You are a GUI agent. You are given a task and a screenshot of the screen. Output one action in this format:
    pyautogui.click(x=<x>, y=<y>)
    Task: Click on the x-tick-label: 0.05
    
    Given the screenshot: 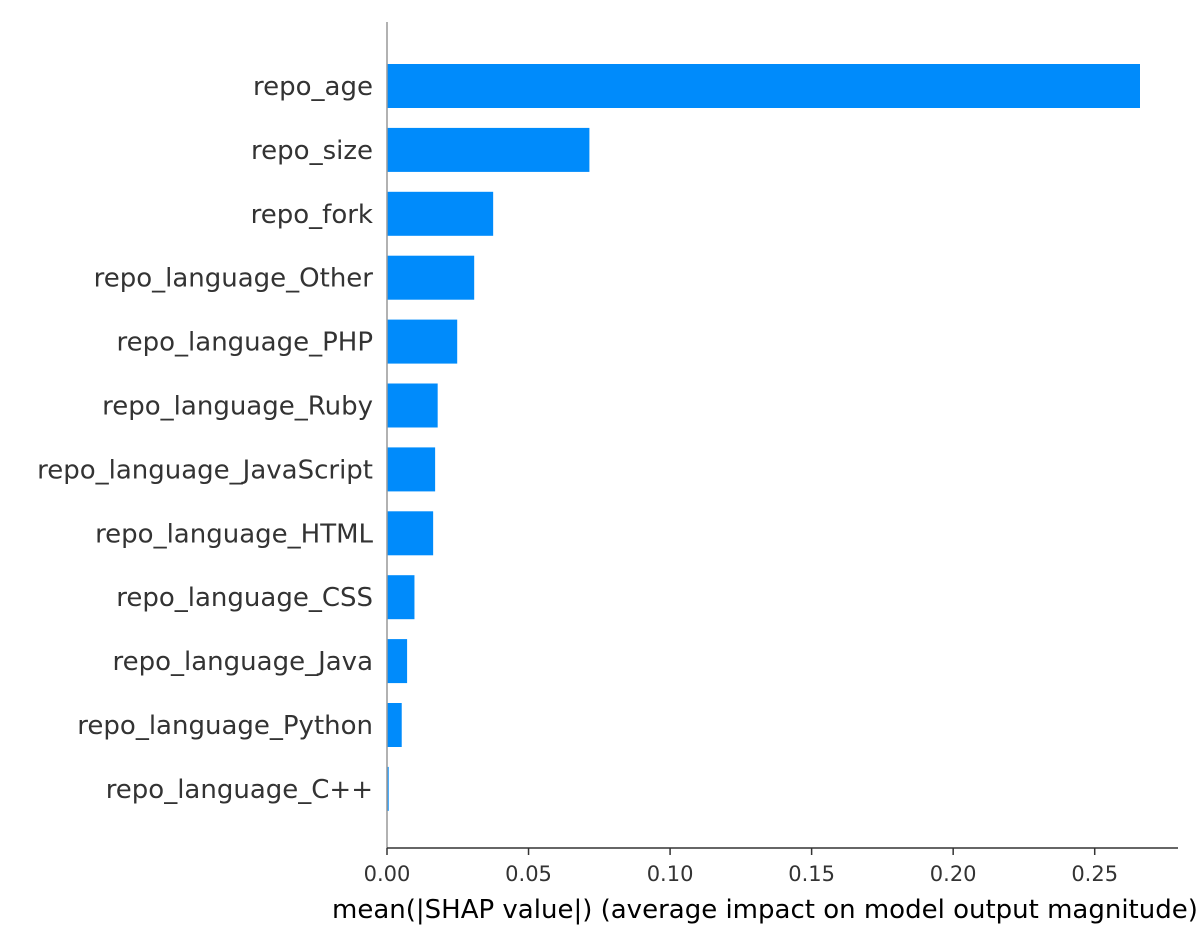 What is the action you would take?
    pyautogui.click(x=528, y=874)
    